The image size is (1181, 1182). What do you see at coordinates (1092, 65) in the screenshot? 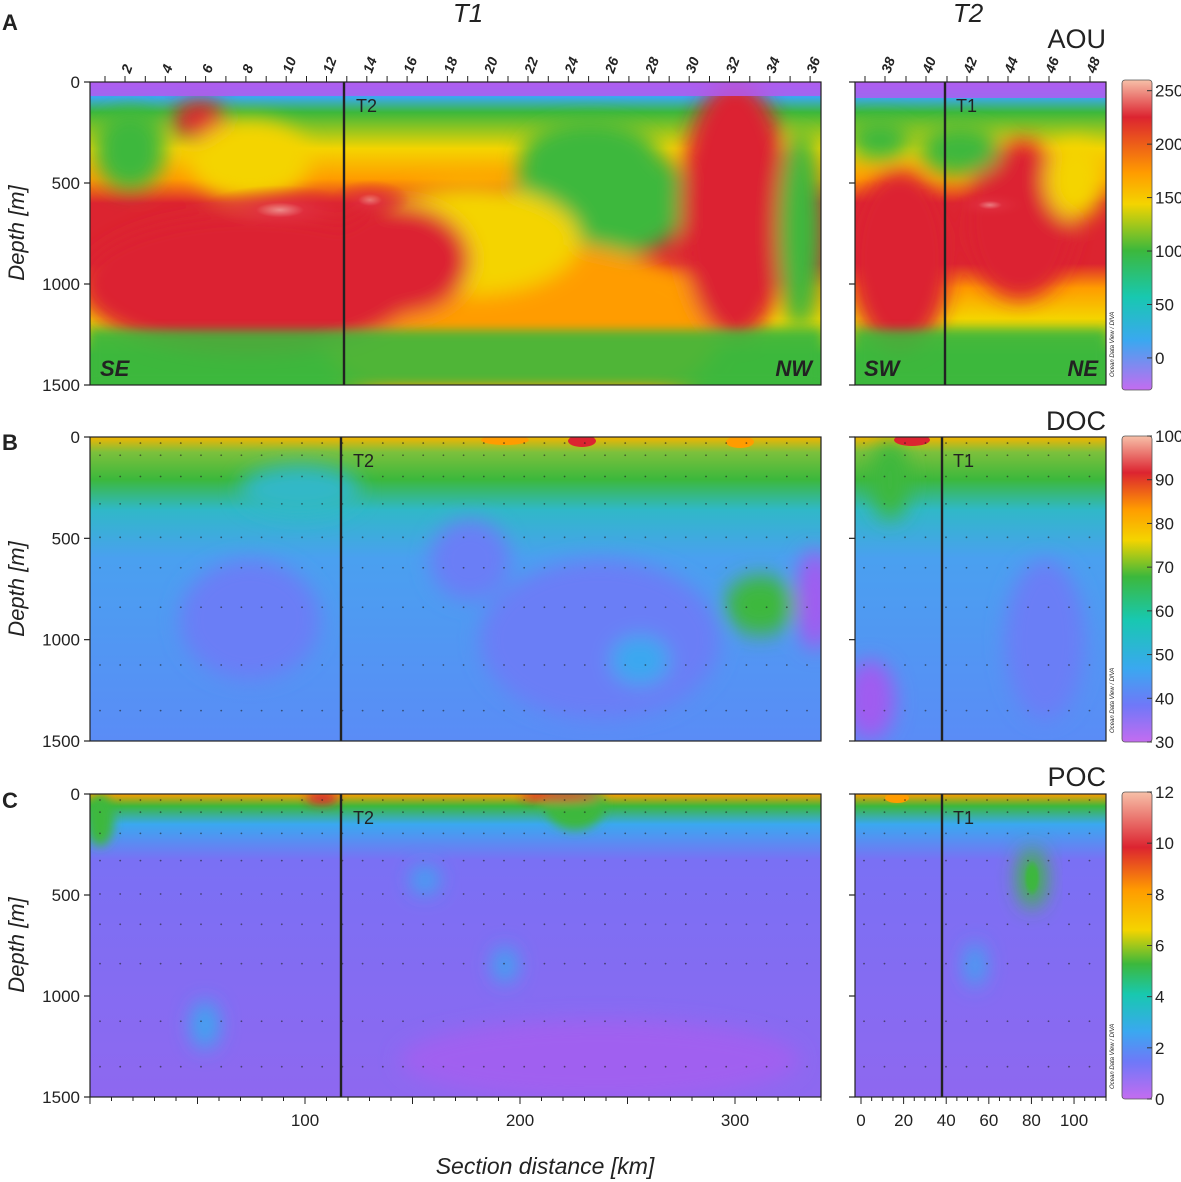
I see `station-label: 48` at bounding box center [1092, 65].